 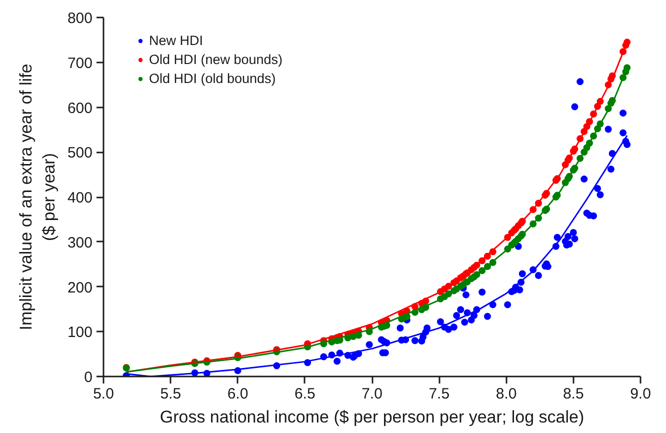 What do you see at coordinates (237, 394) in the screenshot?
I see `x-tick-label: 6.0` at bounding box center [237, 394].